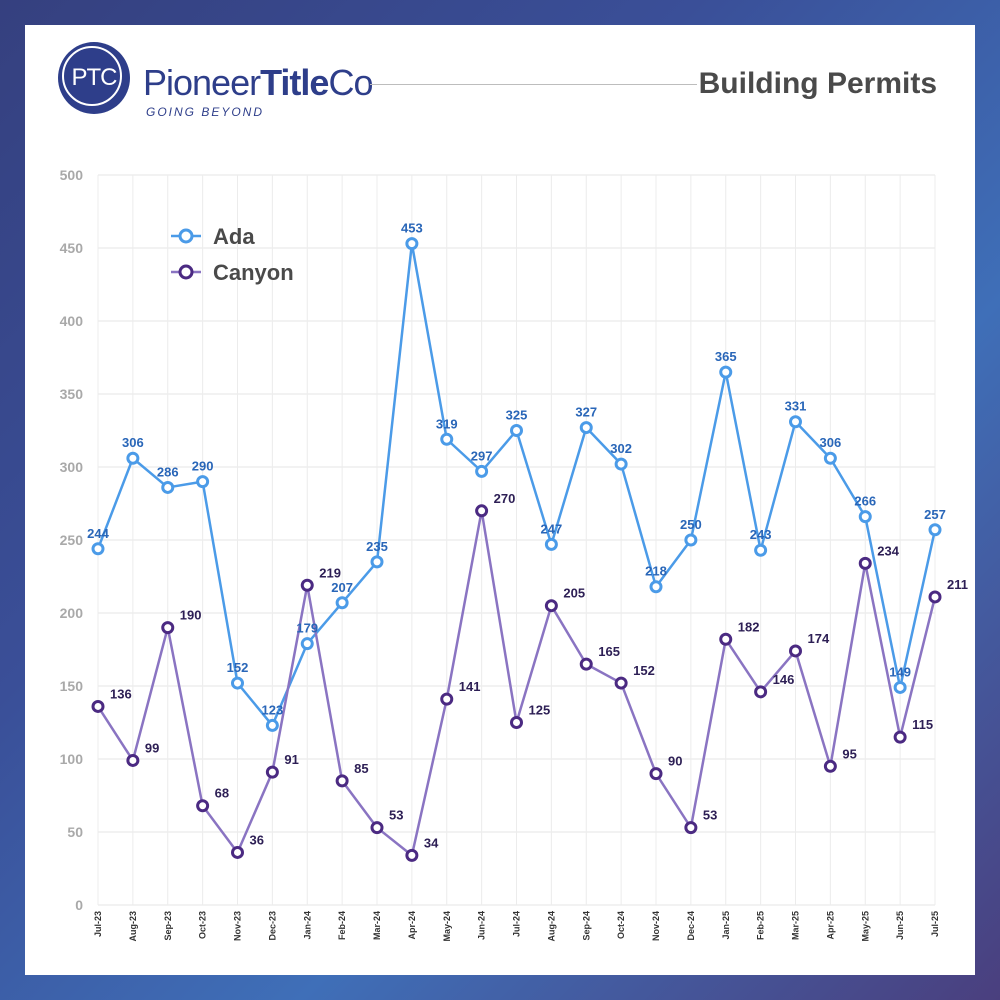 Image resolution: width=1000 pixels, height=1000 pixels. Describe the element at coordinates (621, 925) in the screenshot. I see `x-tick-label: Oct-24` at that location.